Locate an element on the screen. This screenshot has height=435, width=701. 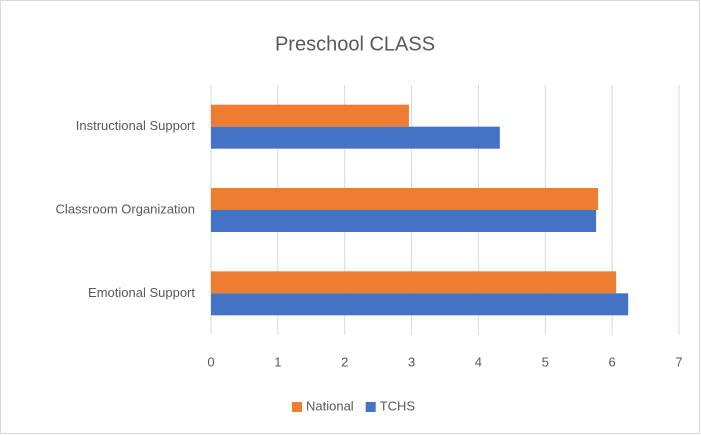
x-tick-label: 4 is located at coordinates (478, 361).